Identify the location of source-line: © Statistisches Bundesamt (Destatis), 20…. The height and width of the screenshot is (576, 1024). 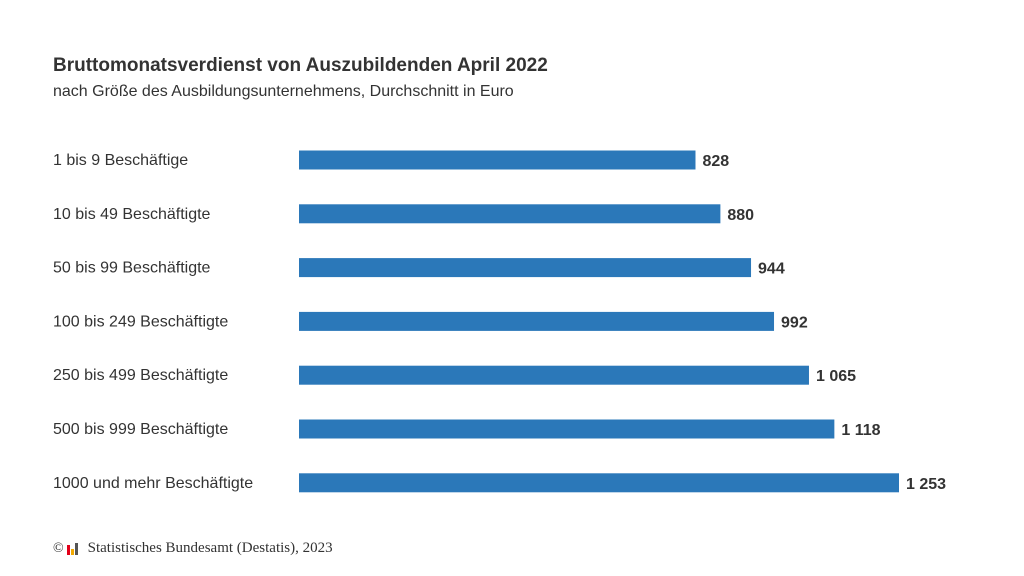
(193, 548).